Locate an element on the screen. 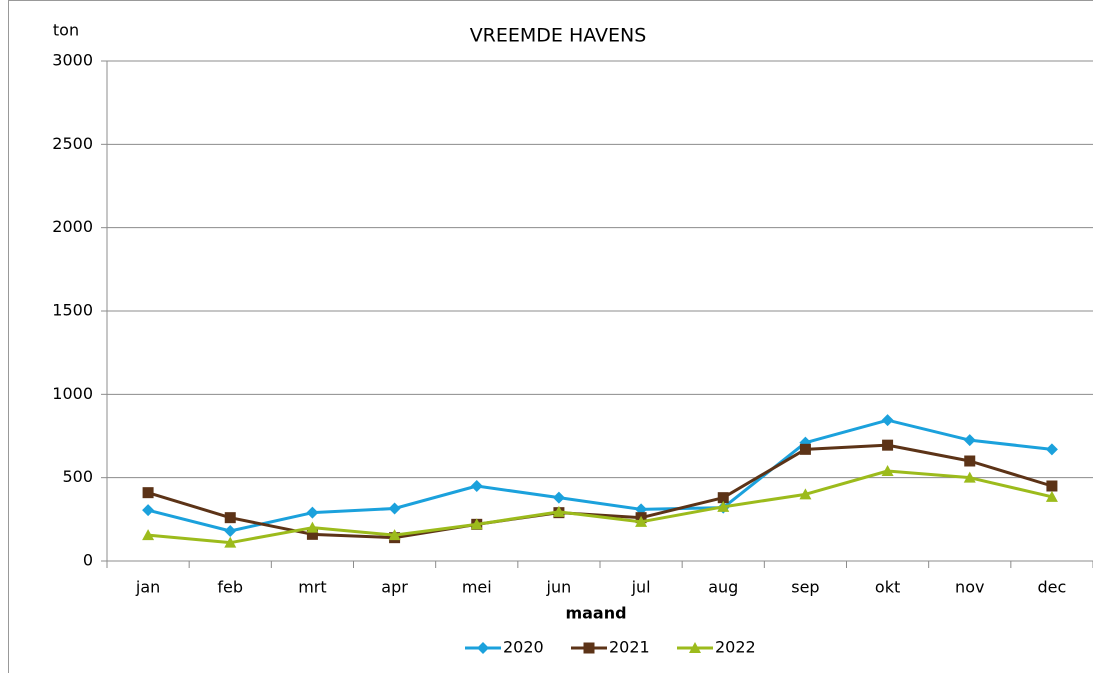 Image resolution: width=1093 pixels, height=673 pixels. x-tick-label: mrt is located at coordinates (312, 587).